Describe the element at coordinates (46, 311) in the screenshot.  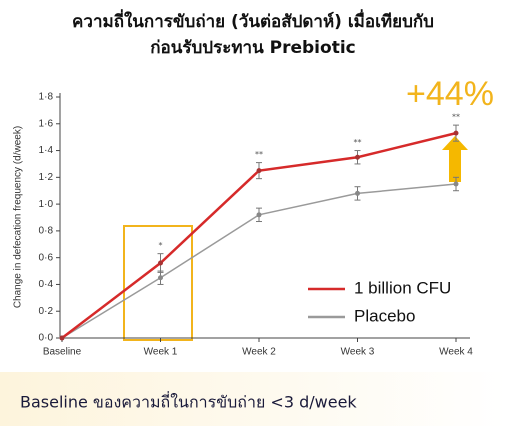
I see `y-tick-label: 0·2` at that location.